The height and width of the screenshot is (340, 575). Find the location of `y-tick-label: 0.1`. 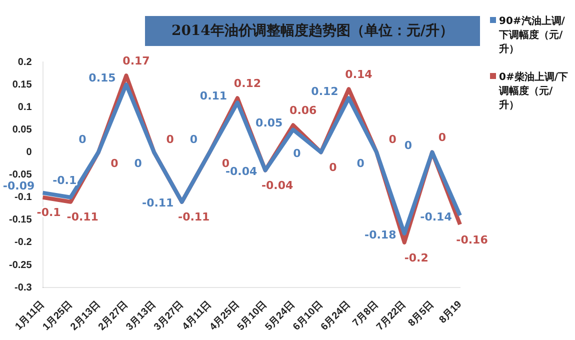

y-tick-label: 0.1 is located at coordinates (25, 107).